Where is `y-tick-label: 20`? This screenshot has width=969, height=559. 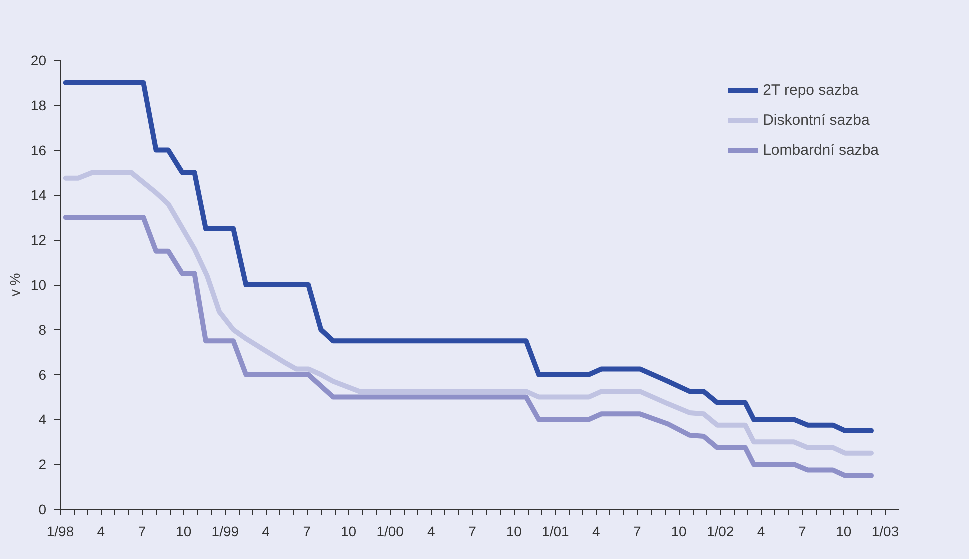
y-tick-label: 20 is located at coordinates (38, 60).